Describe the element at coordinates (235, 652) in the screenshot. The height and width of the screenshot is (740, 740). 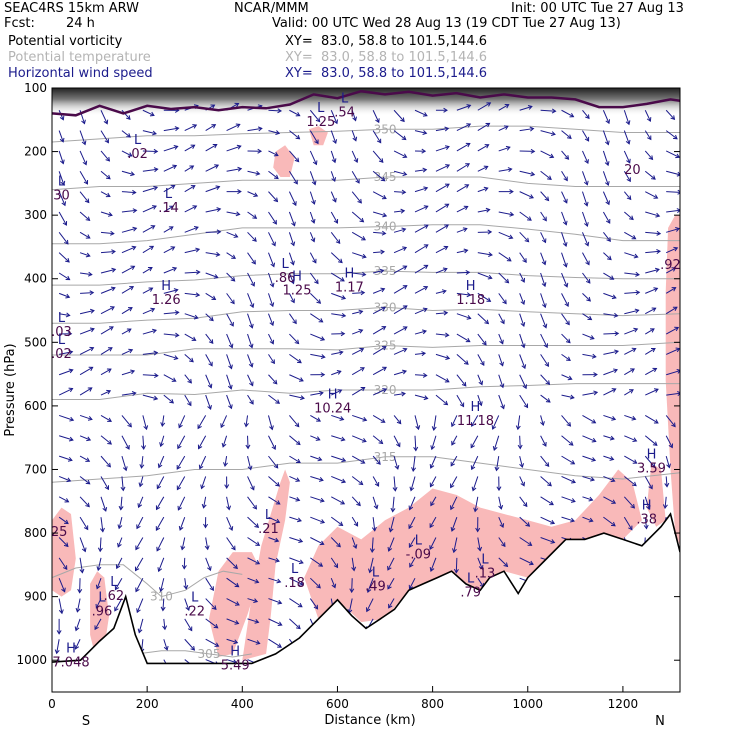
I see `pv-extremum-h-23: H` at that location.